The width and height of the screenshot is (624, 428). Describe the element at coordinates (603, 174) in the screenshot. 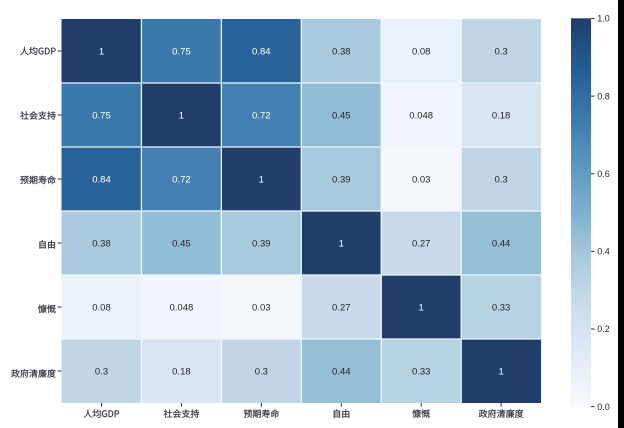

I see `svg-text: 0.6` at that location.